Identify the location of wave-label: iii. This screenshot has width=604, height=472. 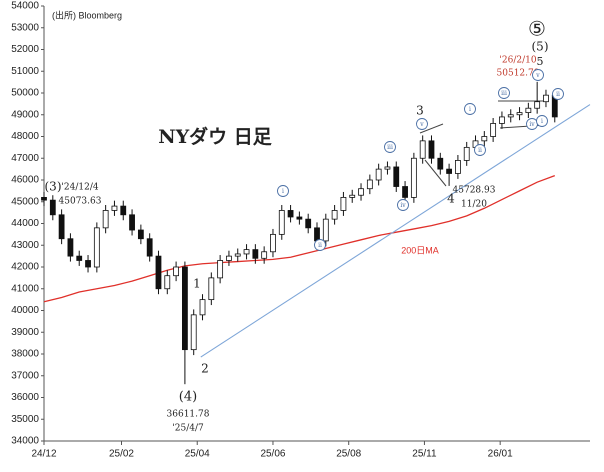
(504, 93).